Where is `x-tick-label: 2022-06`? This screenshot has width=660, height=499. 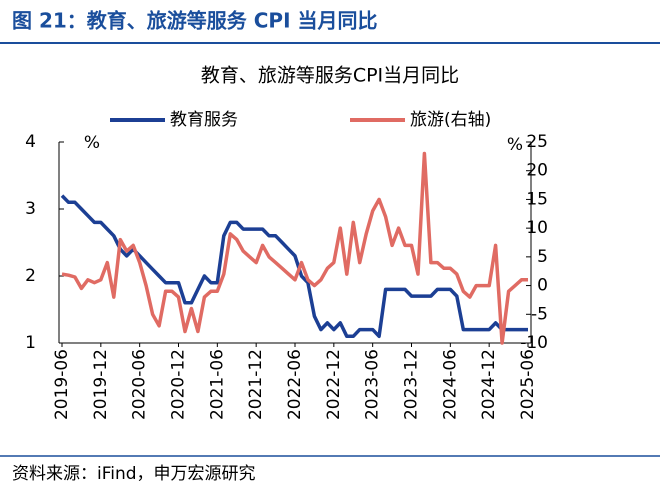
x-tick-label: 2022-06 is located at coordinates (295, 384).